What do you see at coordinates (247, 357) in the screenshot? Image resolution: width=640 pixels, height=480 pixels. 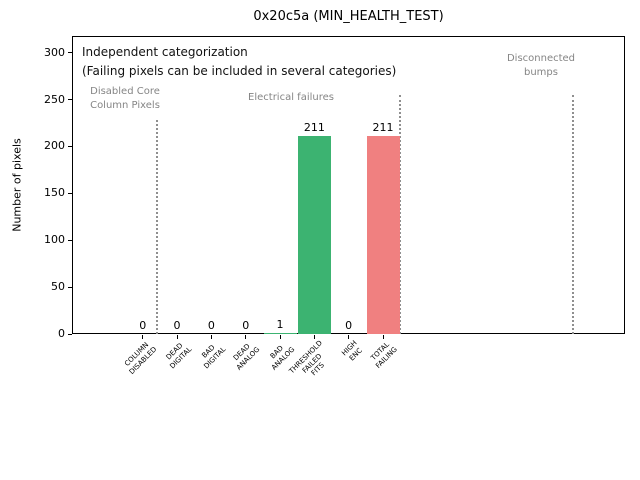 I see `x-tick-label: DEAD ANALOG` at bounding box center [247, 357].